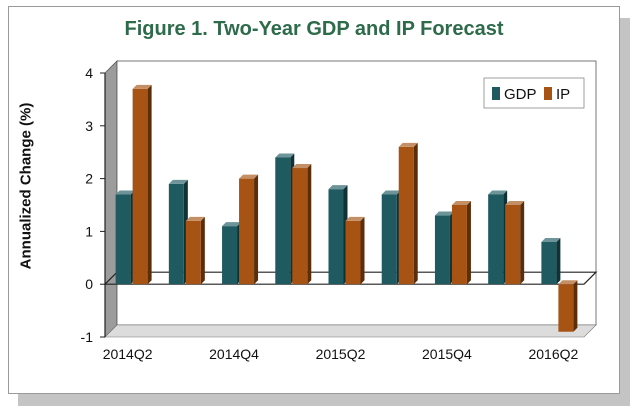 The image size is (640, 411). I want to click on ip-bar-2016Q2, so click(568, 306).